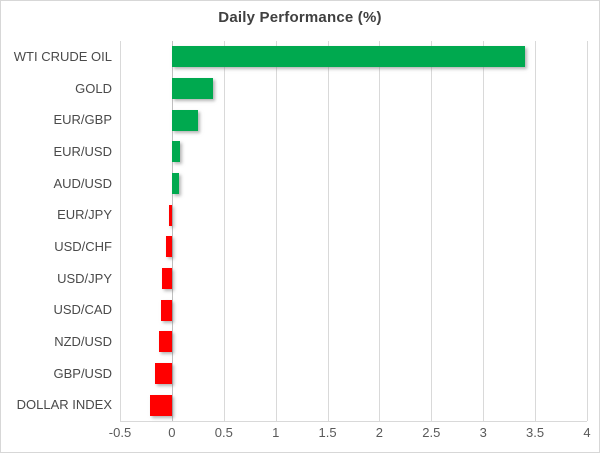 Image resolution: width=600 pixels, height=453 pixels. Describe the element at coordinates (93, 88) in the screenshot. I see `category-label: GOLD` at that location.